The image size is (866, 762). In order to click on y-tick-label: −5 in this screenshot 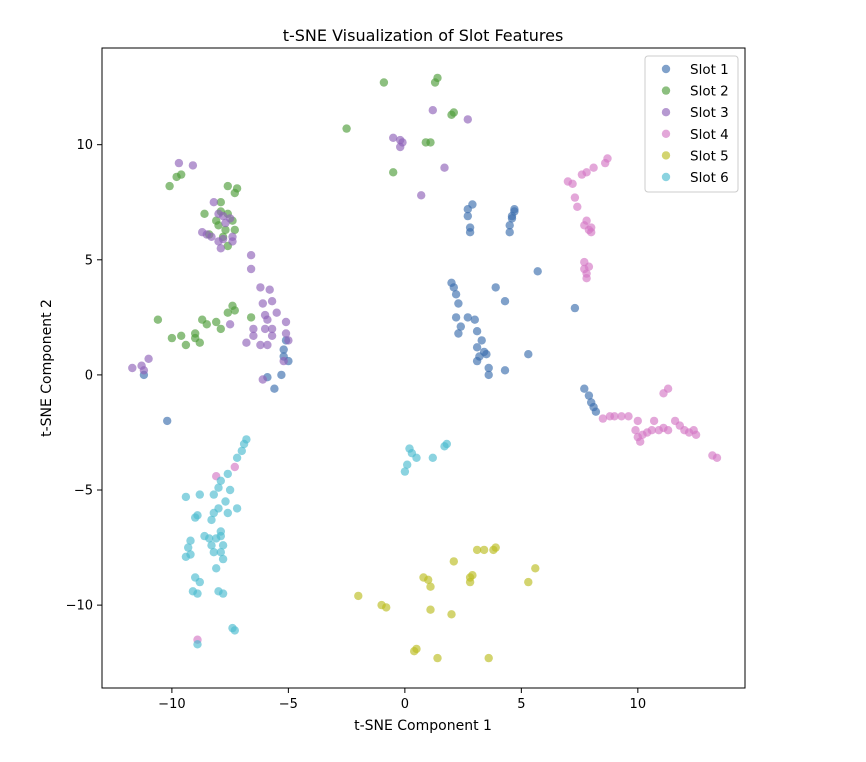, I will do `click(83, 491)`.